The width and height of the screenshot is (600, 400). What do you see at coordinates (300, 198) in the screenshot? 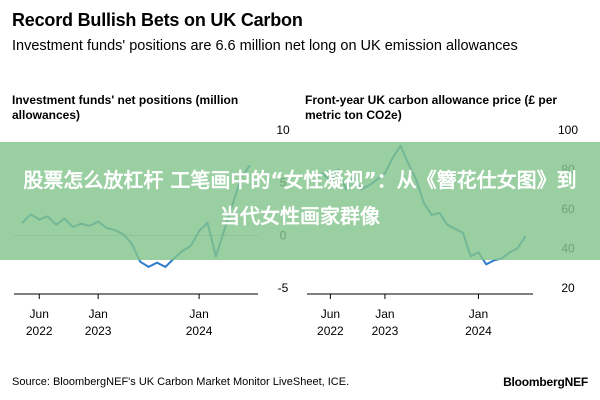
I see `overlay-banner-text: 股票怎么放杠杆 工笔画中的“女性凝视”：从《簪花仕女图》到当代女性画家群像` at bounding box center [300, 198].